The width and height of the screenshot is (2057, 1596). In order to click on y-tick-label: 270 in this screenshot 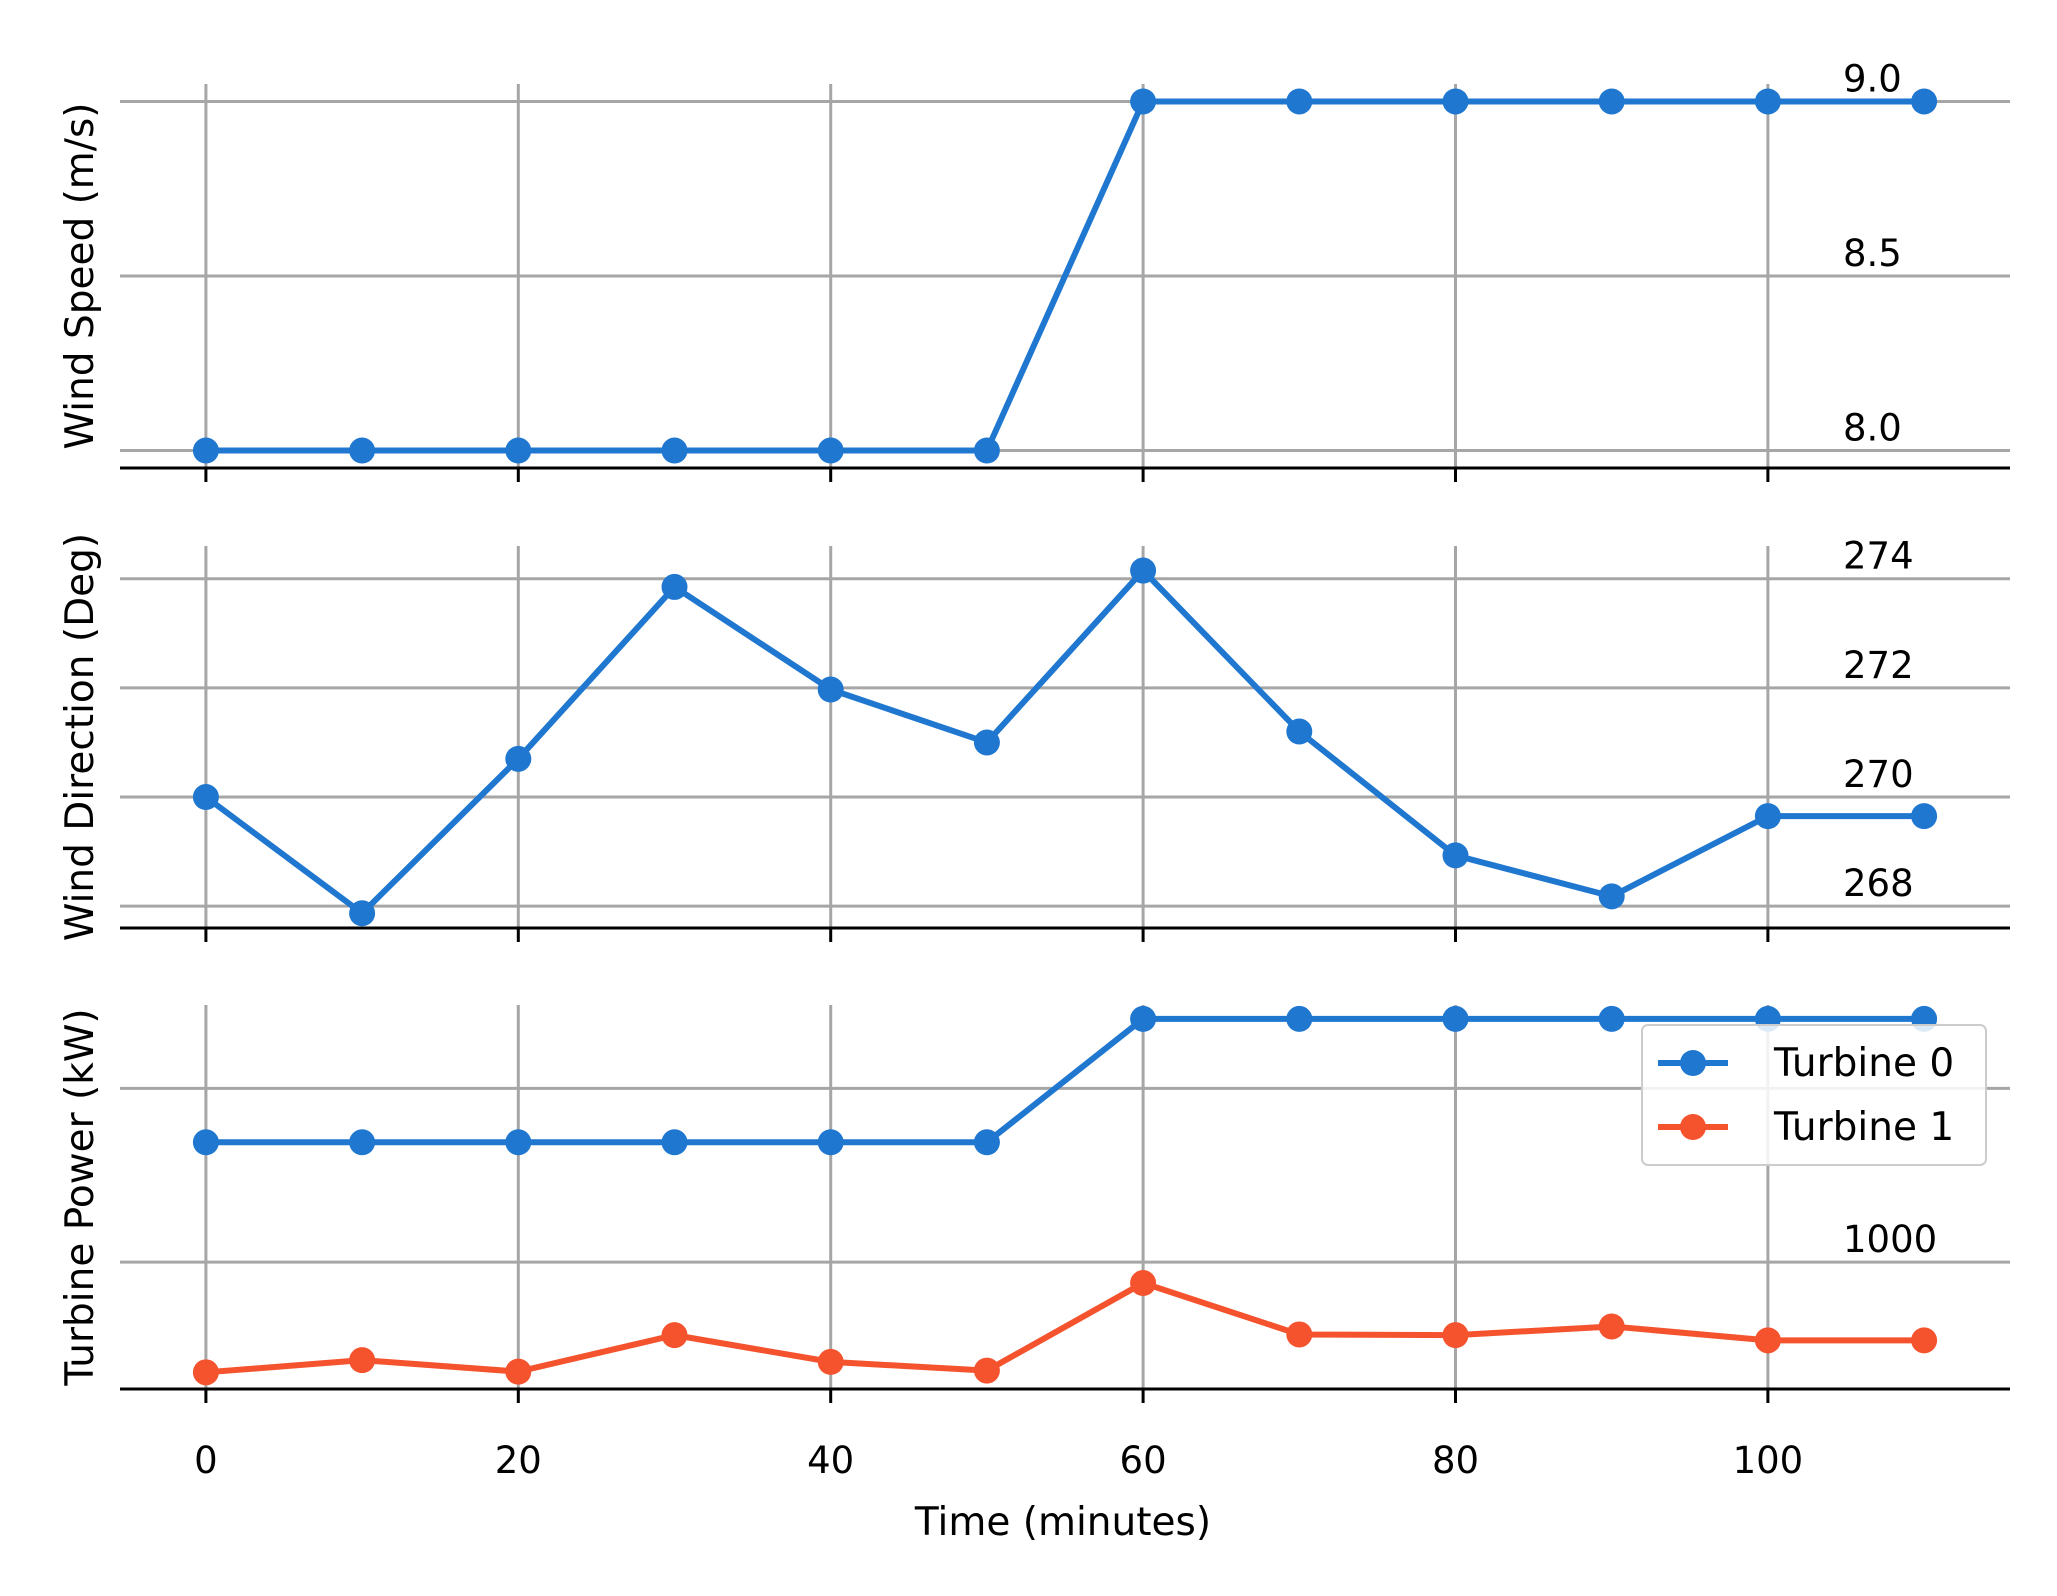, I will do `click(1878, 774)`.